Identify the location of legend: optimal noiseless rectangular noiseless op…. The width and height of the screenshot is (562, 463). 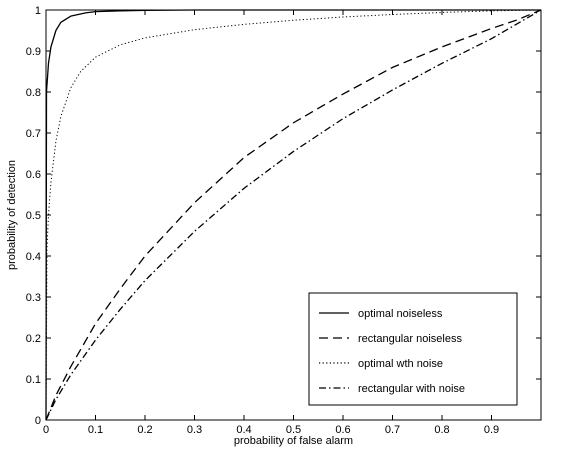
(413, 349).